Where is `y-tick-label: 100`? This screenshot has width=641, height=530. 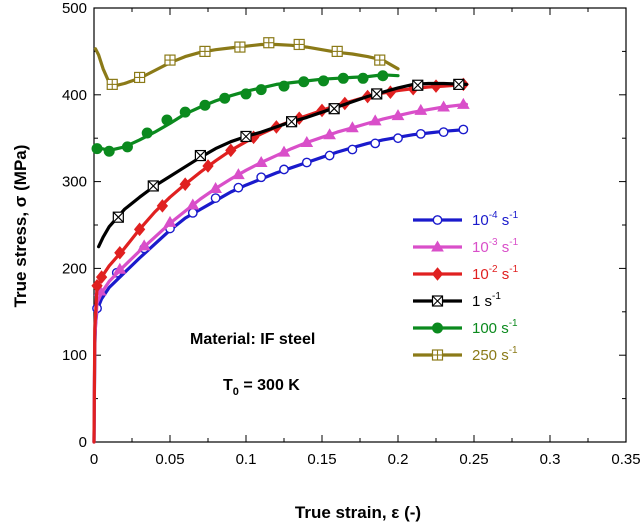
y-tick-label: 100 is located at coordinates (74, 355).